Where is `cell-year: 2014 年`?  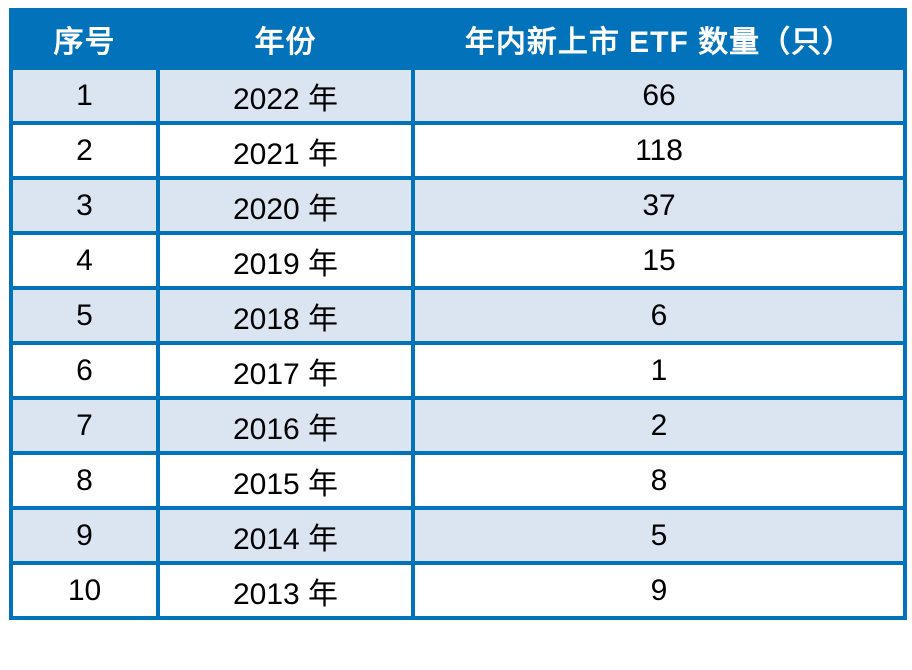
cell-year: 2014 年 is located at coordinates (285, 535).